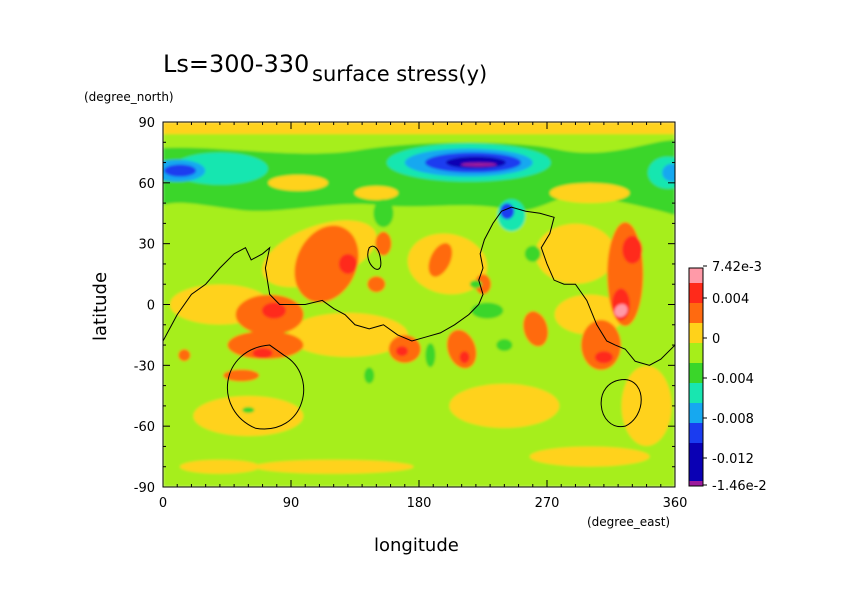 This screenshot has width=842, height=595. Describe the element at coordinates (146, 123) in the screenshot. I see `y-tick-label: 90` at that location.